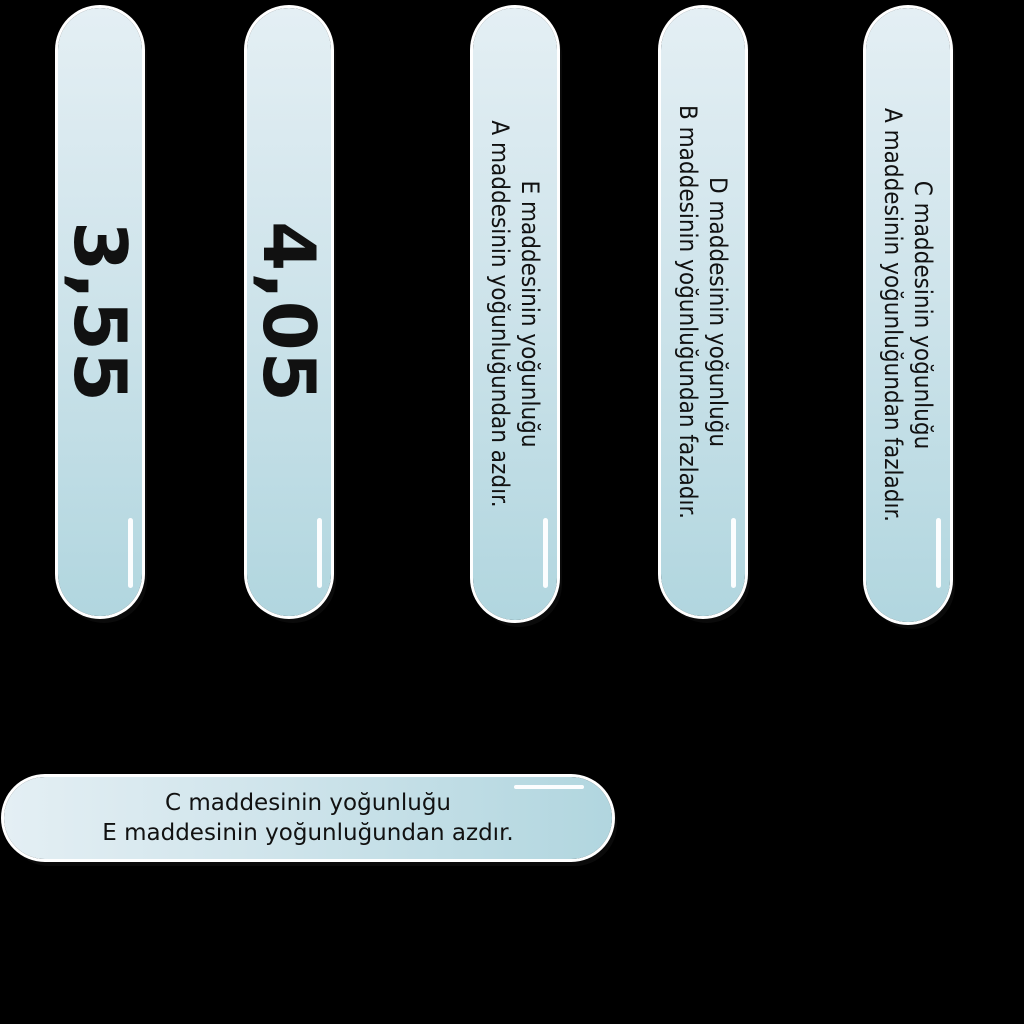  Describe the element at coordinates (500, 314) in the screenshot. I see `statement-line-2: A maddesinin yoğunluğundan azdır.` at that location.